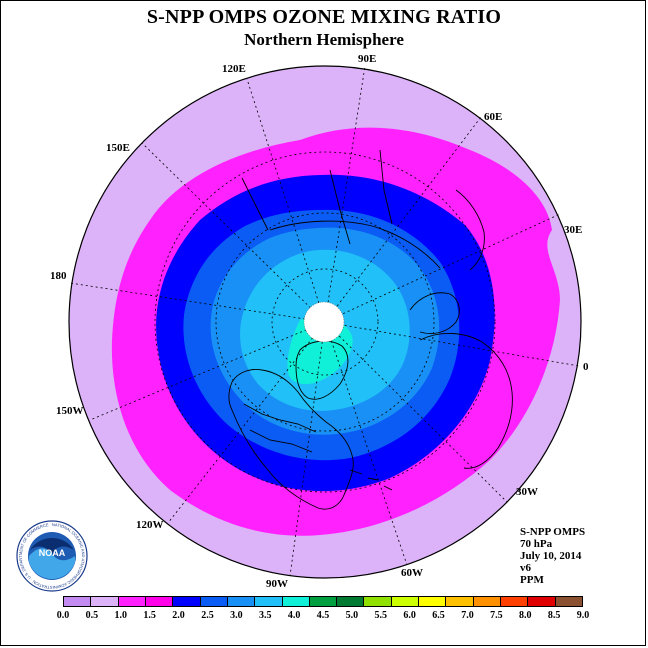 This screenshot has height=648, width=648. I want to click on colorbar-tick-label: 1.0, so click(121, 615).